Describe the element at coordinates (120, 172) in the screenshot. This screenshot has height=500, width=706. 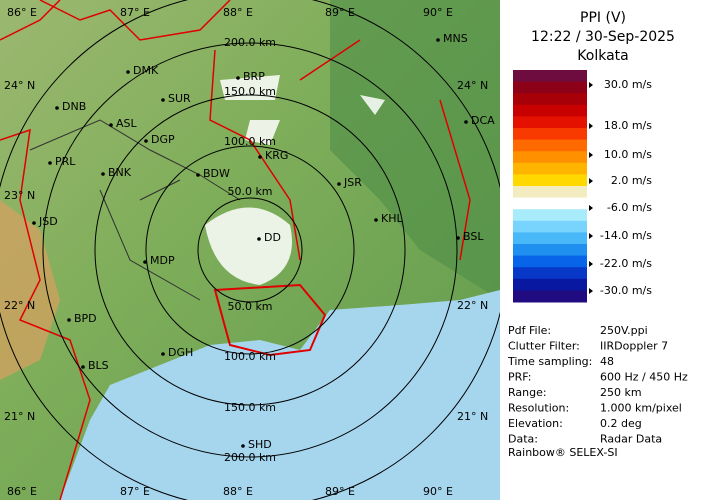
I see `city-label: BNK` at that location.